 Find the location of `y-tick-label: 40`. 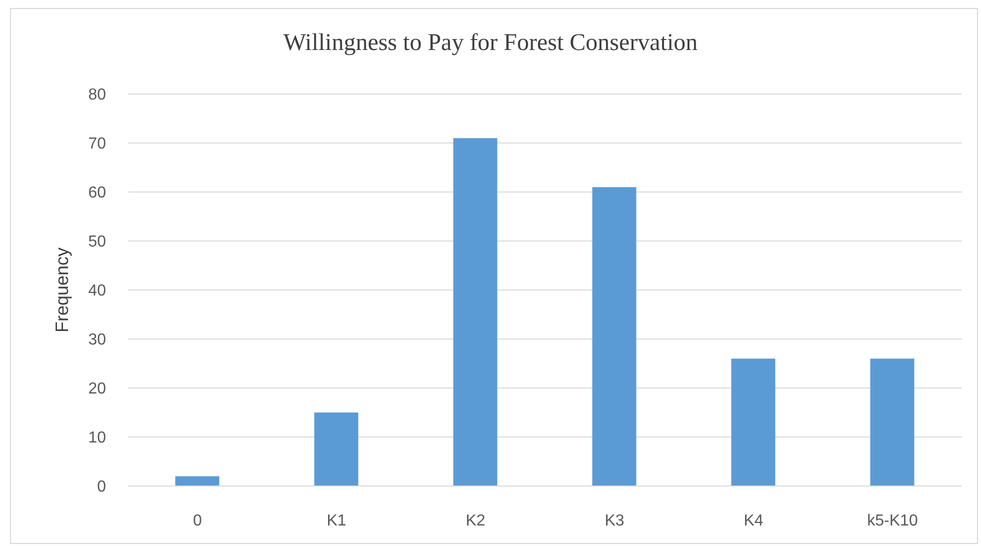

y-tick-label: 40 is located at coordinates (97, 291).